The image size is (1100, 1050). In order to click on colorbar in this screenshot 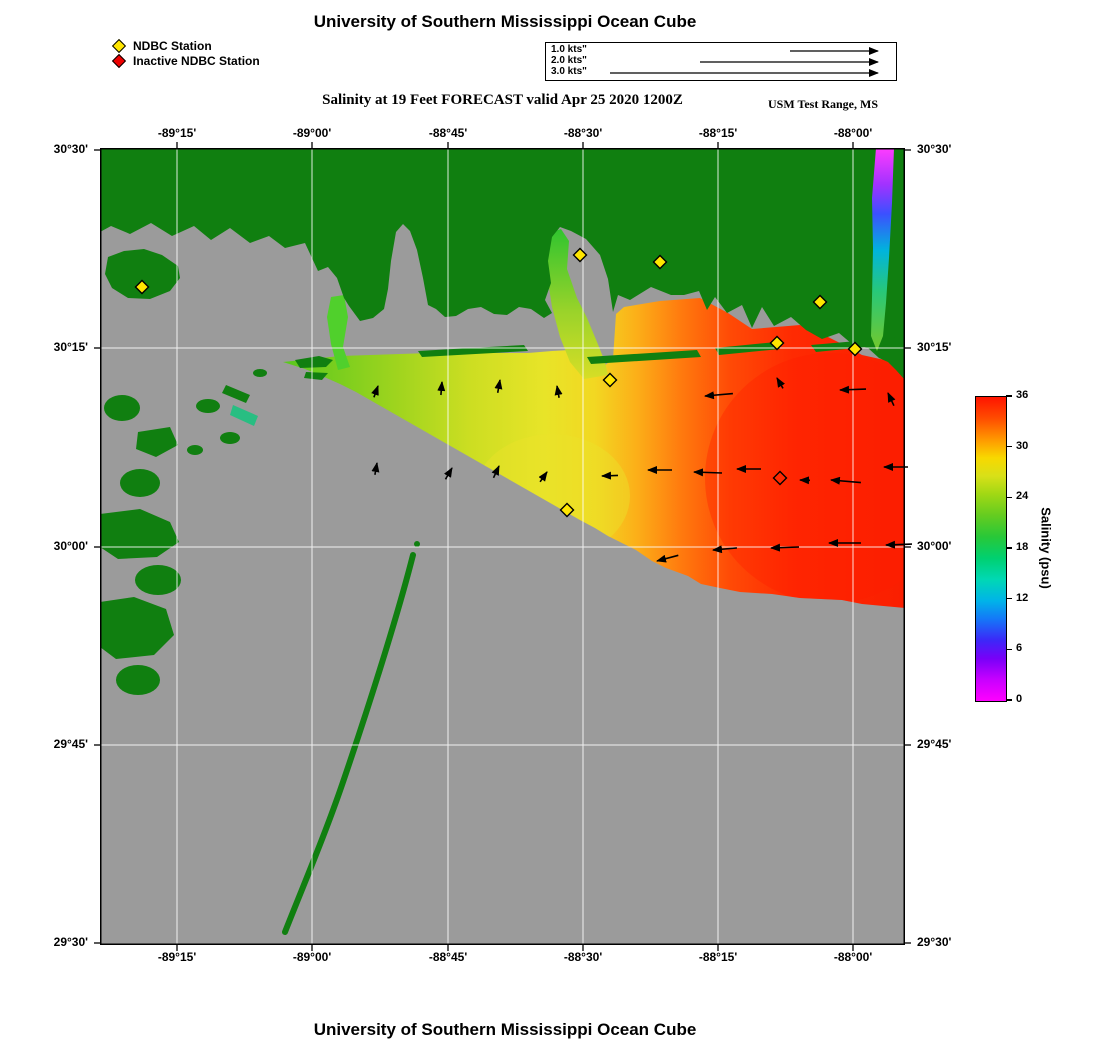, I will do `click(991, 549)`.